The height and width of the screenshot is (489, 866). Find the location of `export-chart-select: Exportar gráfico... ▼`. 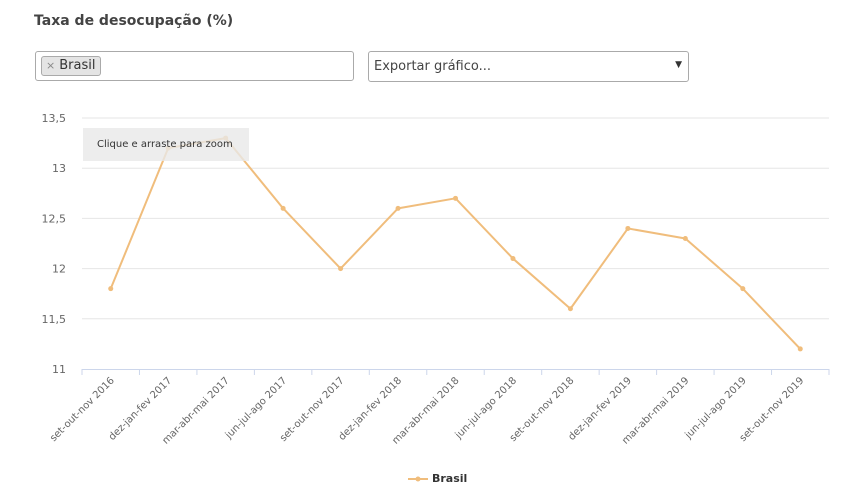

export-chart-select: Exportar gráfico... ▼ is located at coordinates (528, 66).